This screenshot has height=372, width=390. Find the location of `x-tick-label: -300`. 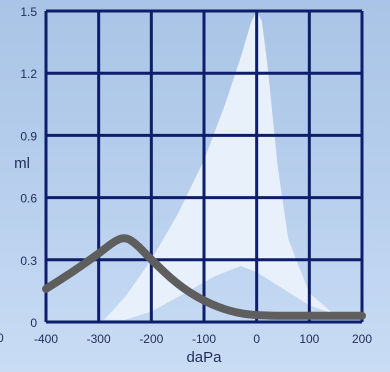

x-tick-label: -300 is located at coordinates (99, 339).